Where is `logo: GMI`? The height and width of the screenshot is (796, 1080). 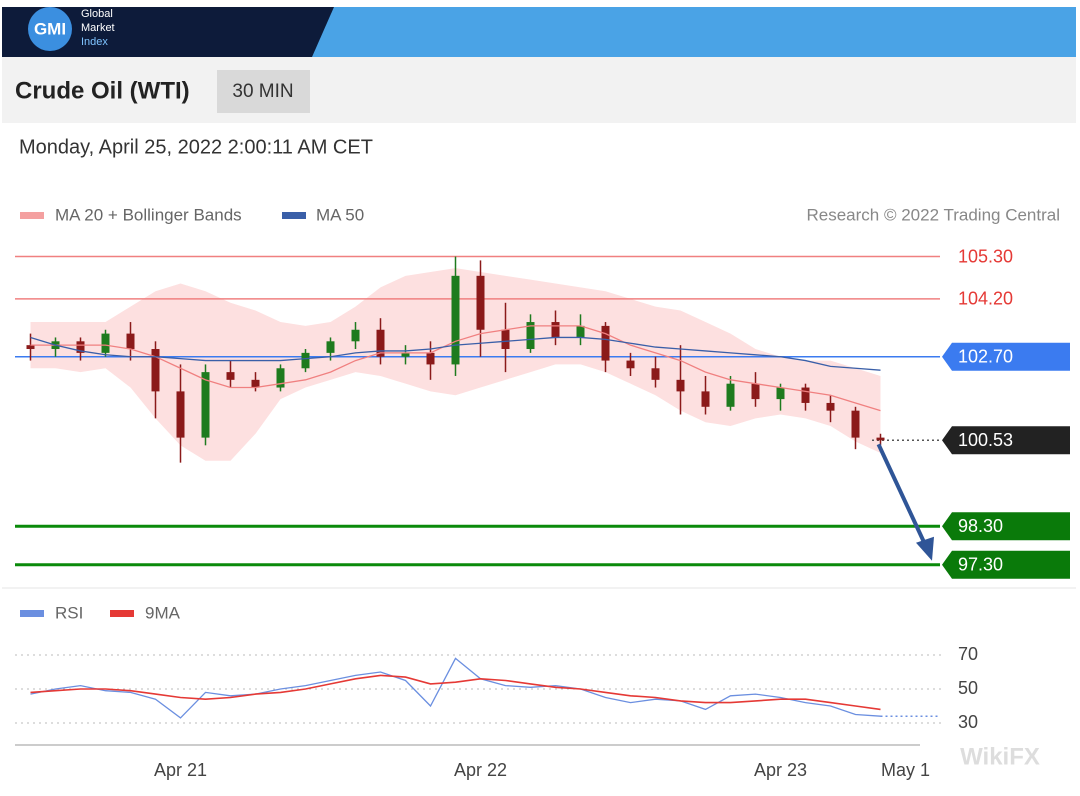 logo: GMI is located at coordinates (50, 28).